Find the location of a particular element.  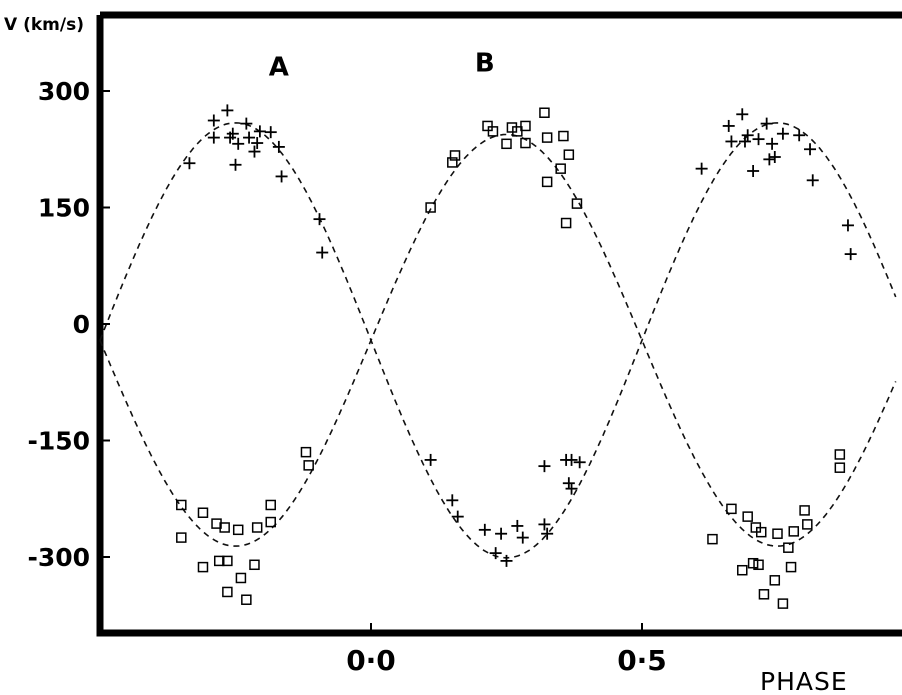

x-axis-label: PHASE is located at coordinates (804, 681).